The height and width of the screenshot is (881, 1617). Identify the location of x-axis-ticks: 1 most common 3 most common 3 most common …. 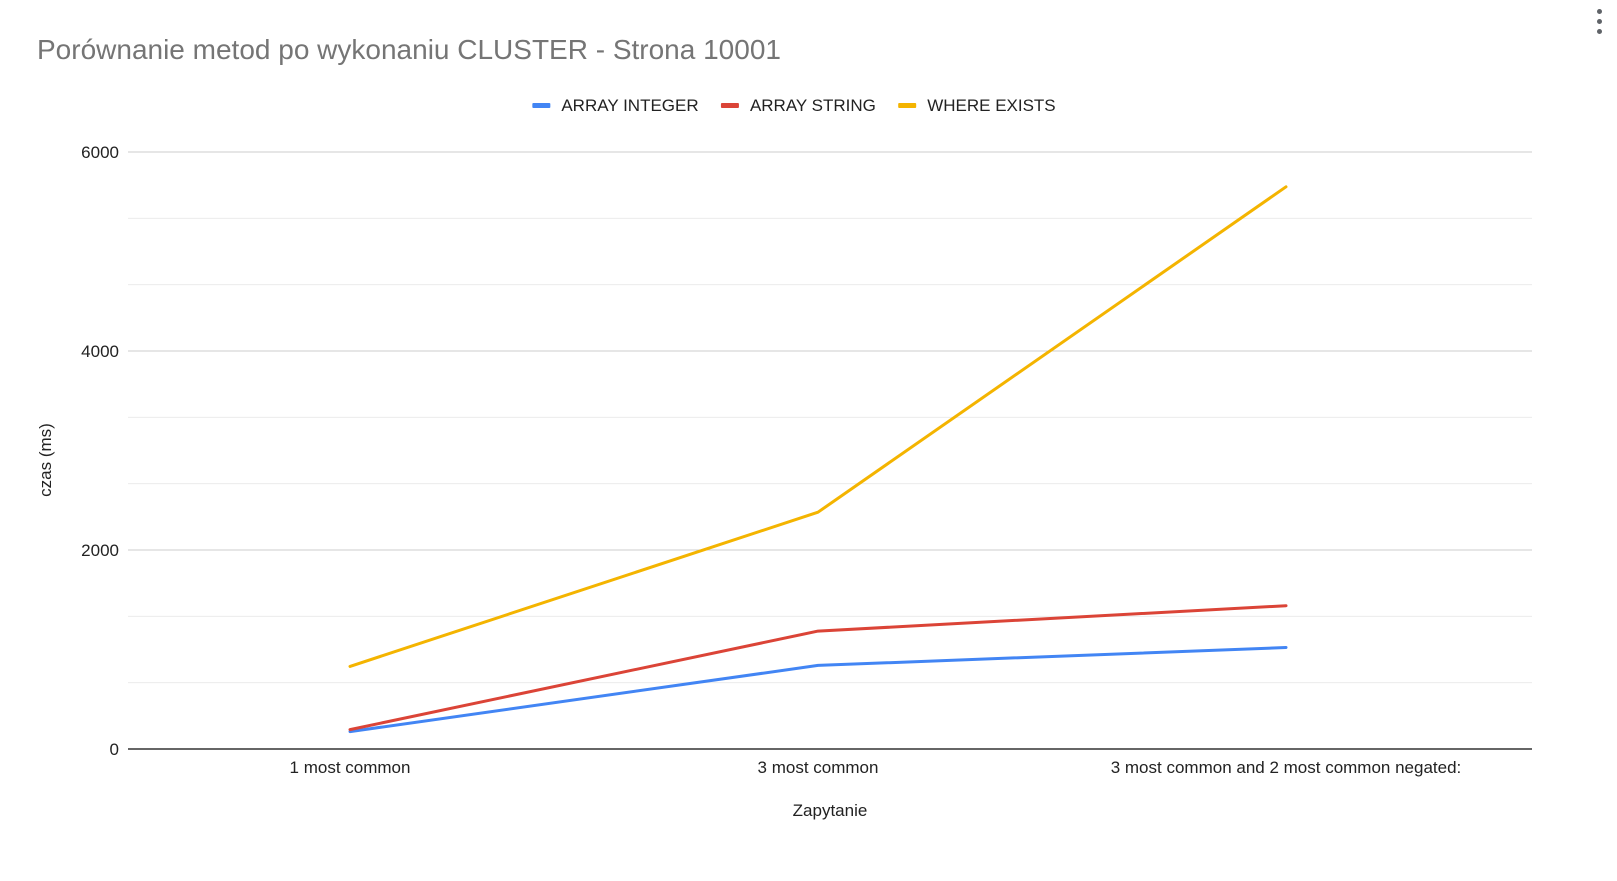
(876, 767).